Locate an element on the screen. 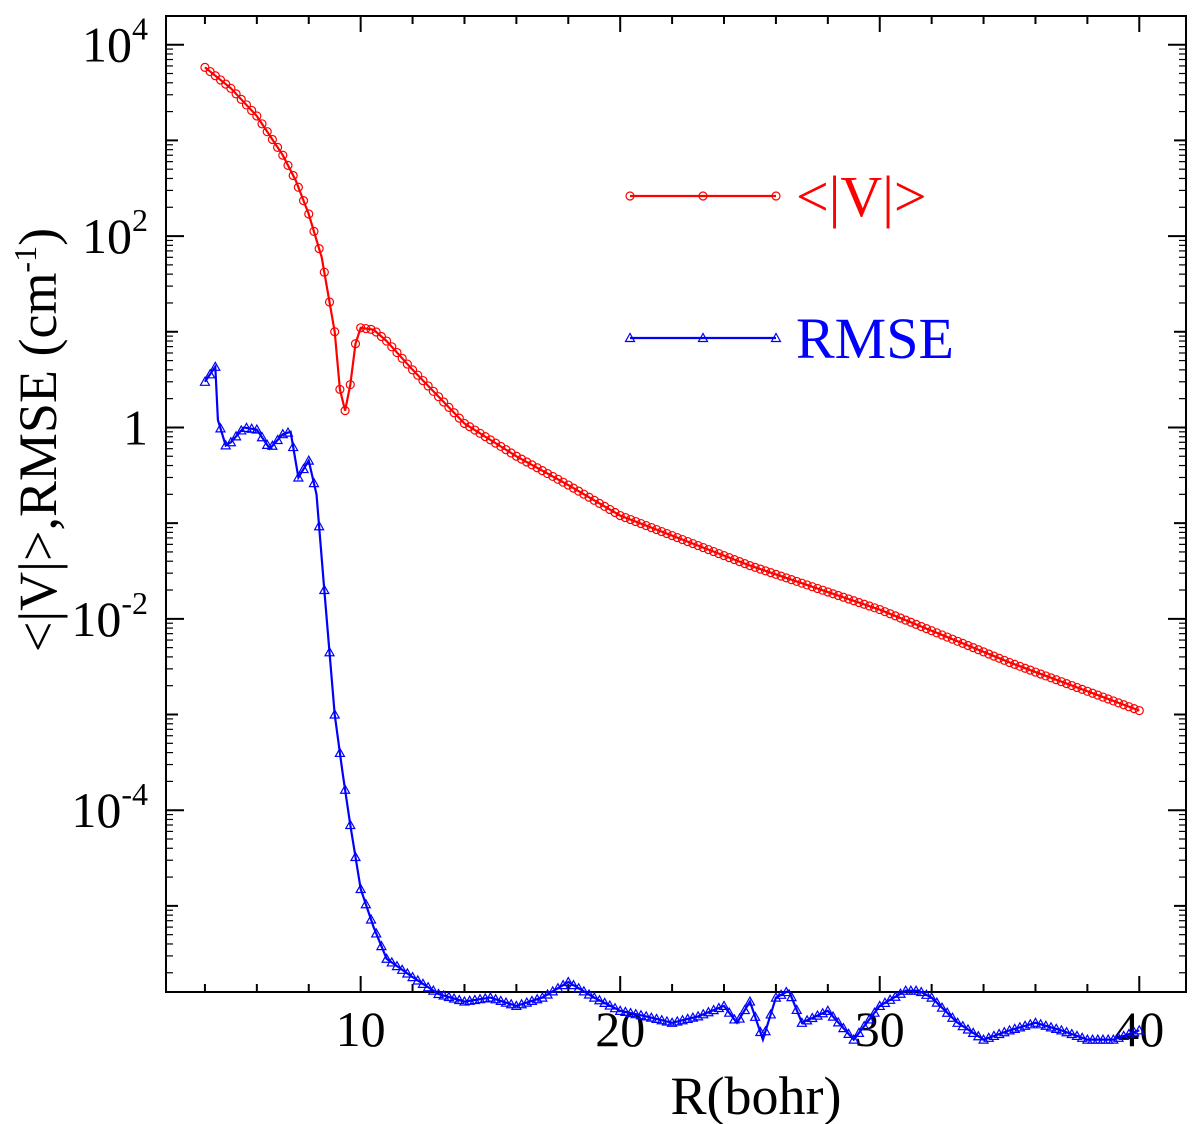  y-tick-label-exponent: 2 is located at coordinates (140, 220).